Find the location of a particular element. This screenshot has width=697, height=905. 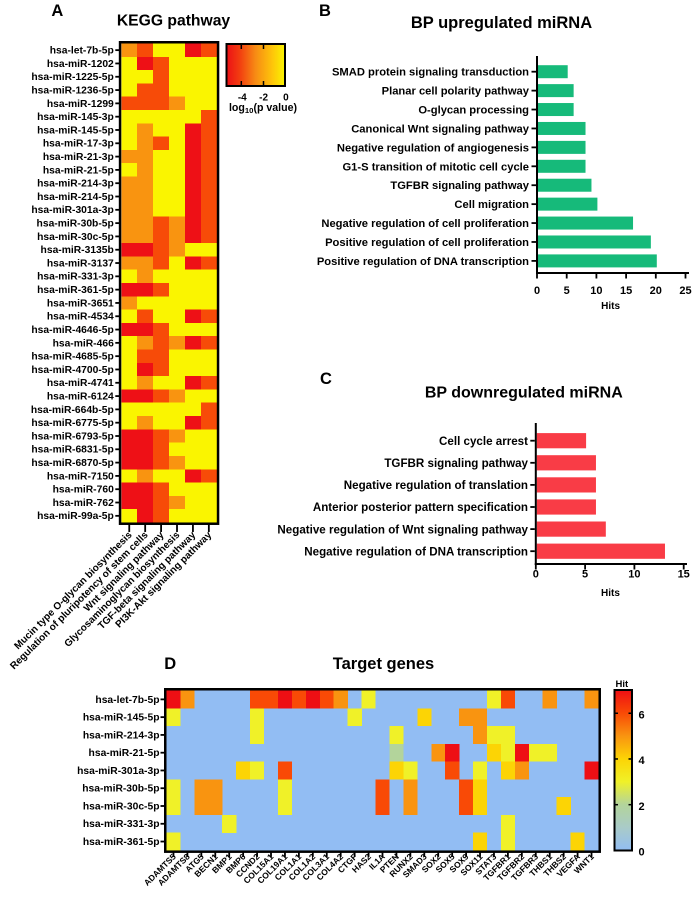

svg-text: Hit is located at coordinates (622, 684).